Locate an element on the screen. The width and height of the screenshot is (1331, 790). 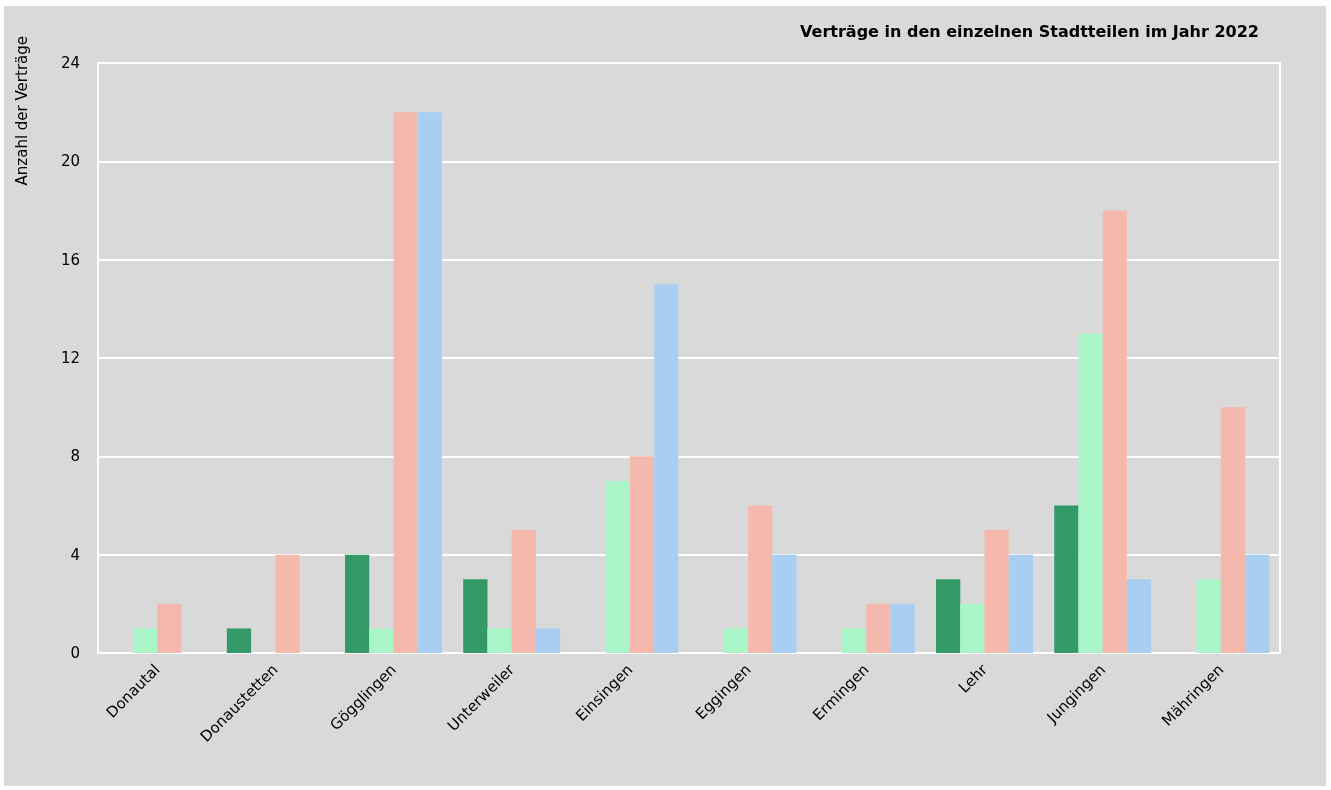
y-tick-label: 24 is located at coordinates (70, 63).